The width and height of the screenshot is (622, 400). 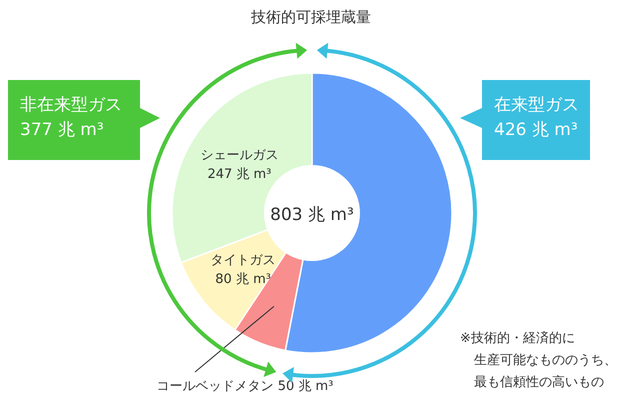 What do you see at coordinates (71, 117) in the screenshot?
I see `text: 非在来型ガス 377 兆 m³` at bounding box center [71, 117].